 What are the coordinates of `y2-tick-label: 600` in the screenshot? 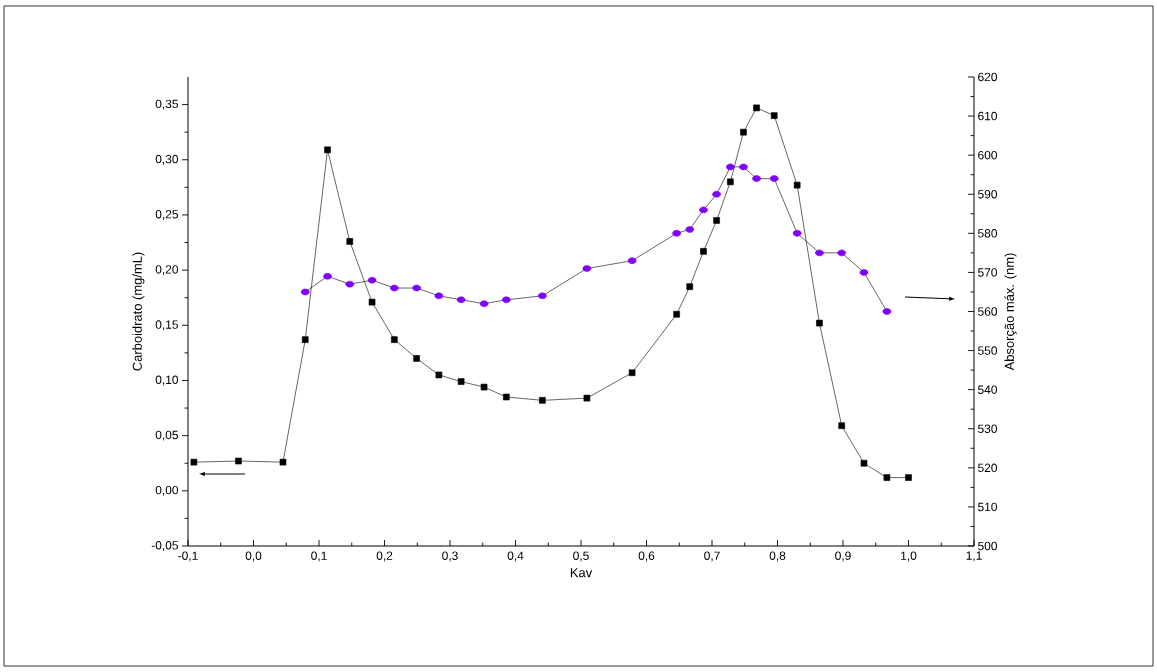 It's located at (988, 155).